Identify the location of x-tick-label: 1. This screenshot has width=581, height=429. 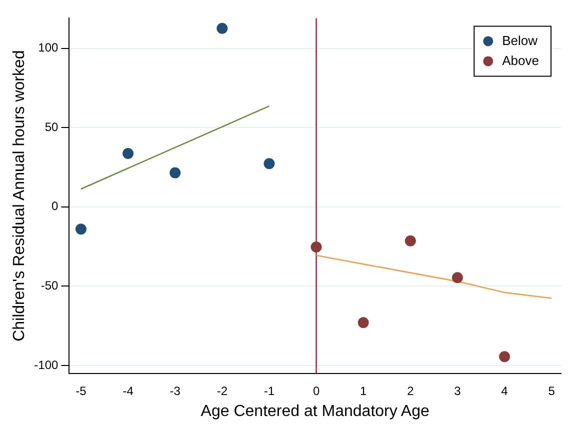
(363, 391).